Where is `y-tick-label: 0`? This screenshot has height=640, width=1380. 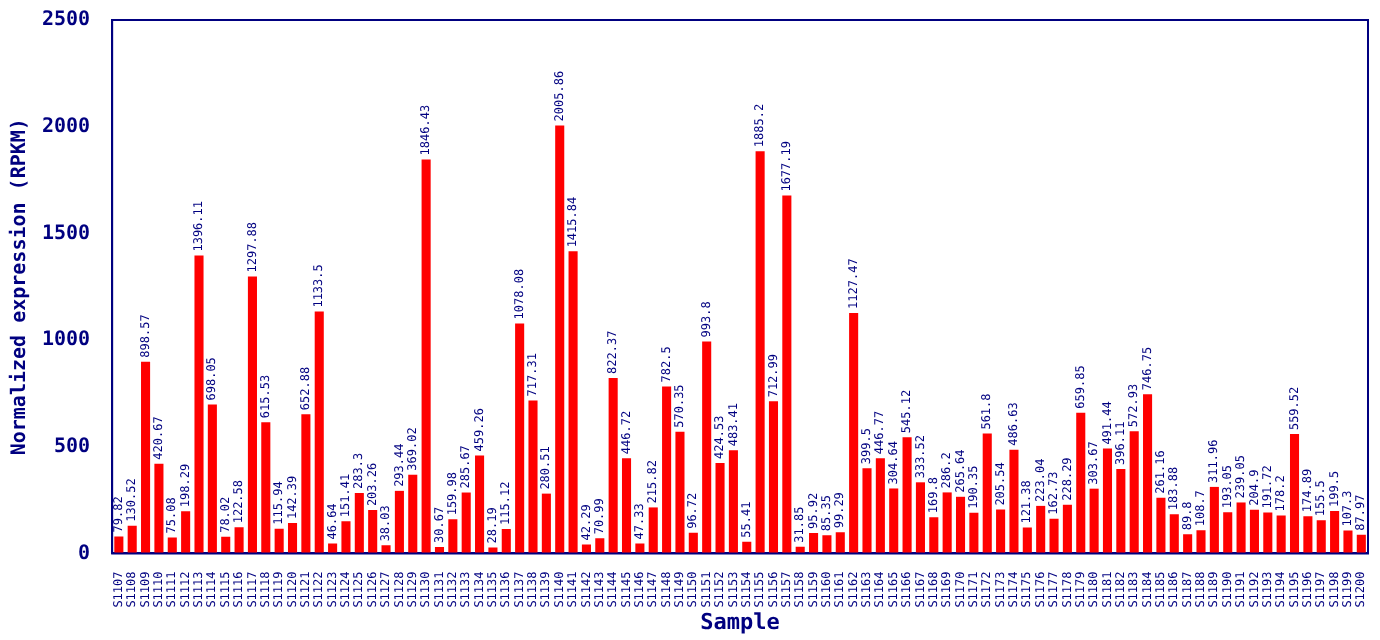
y-tick-label: 0 is located at coordinates (84, 553).